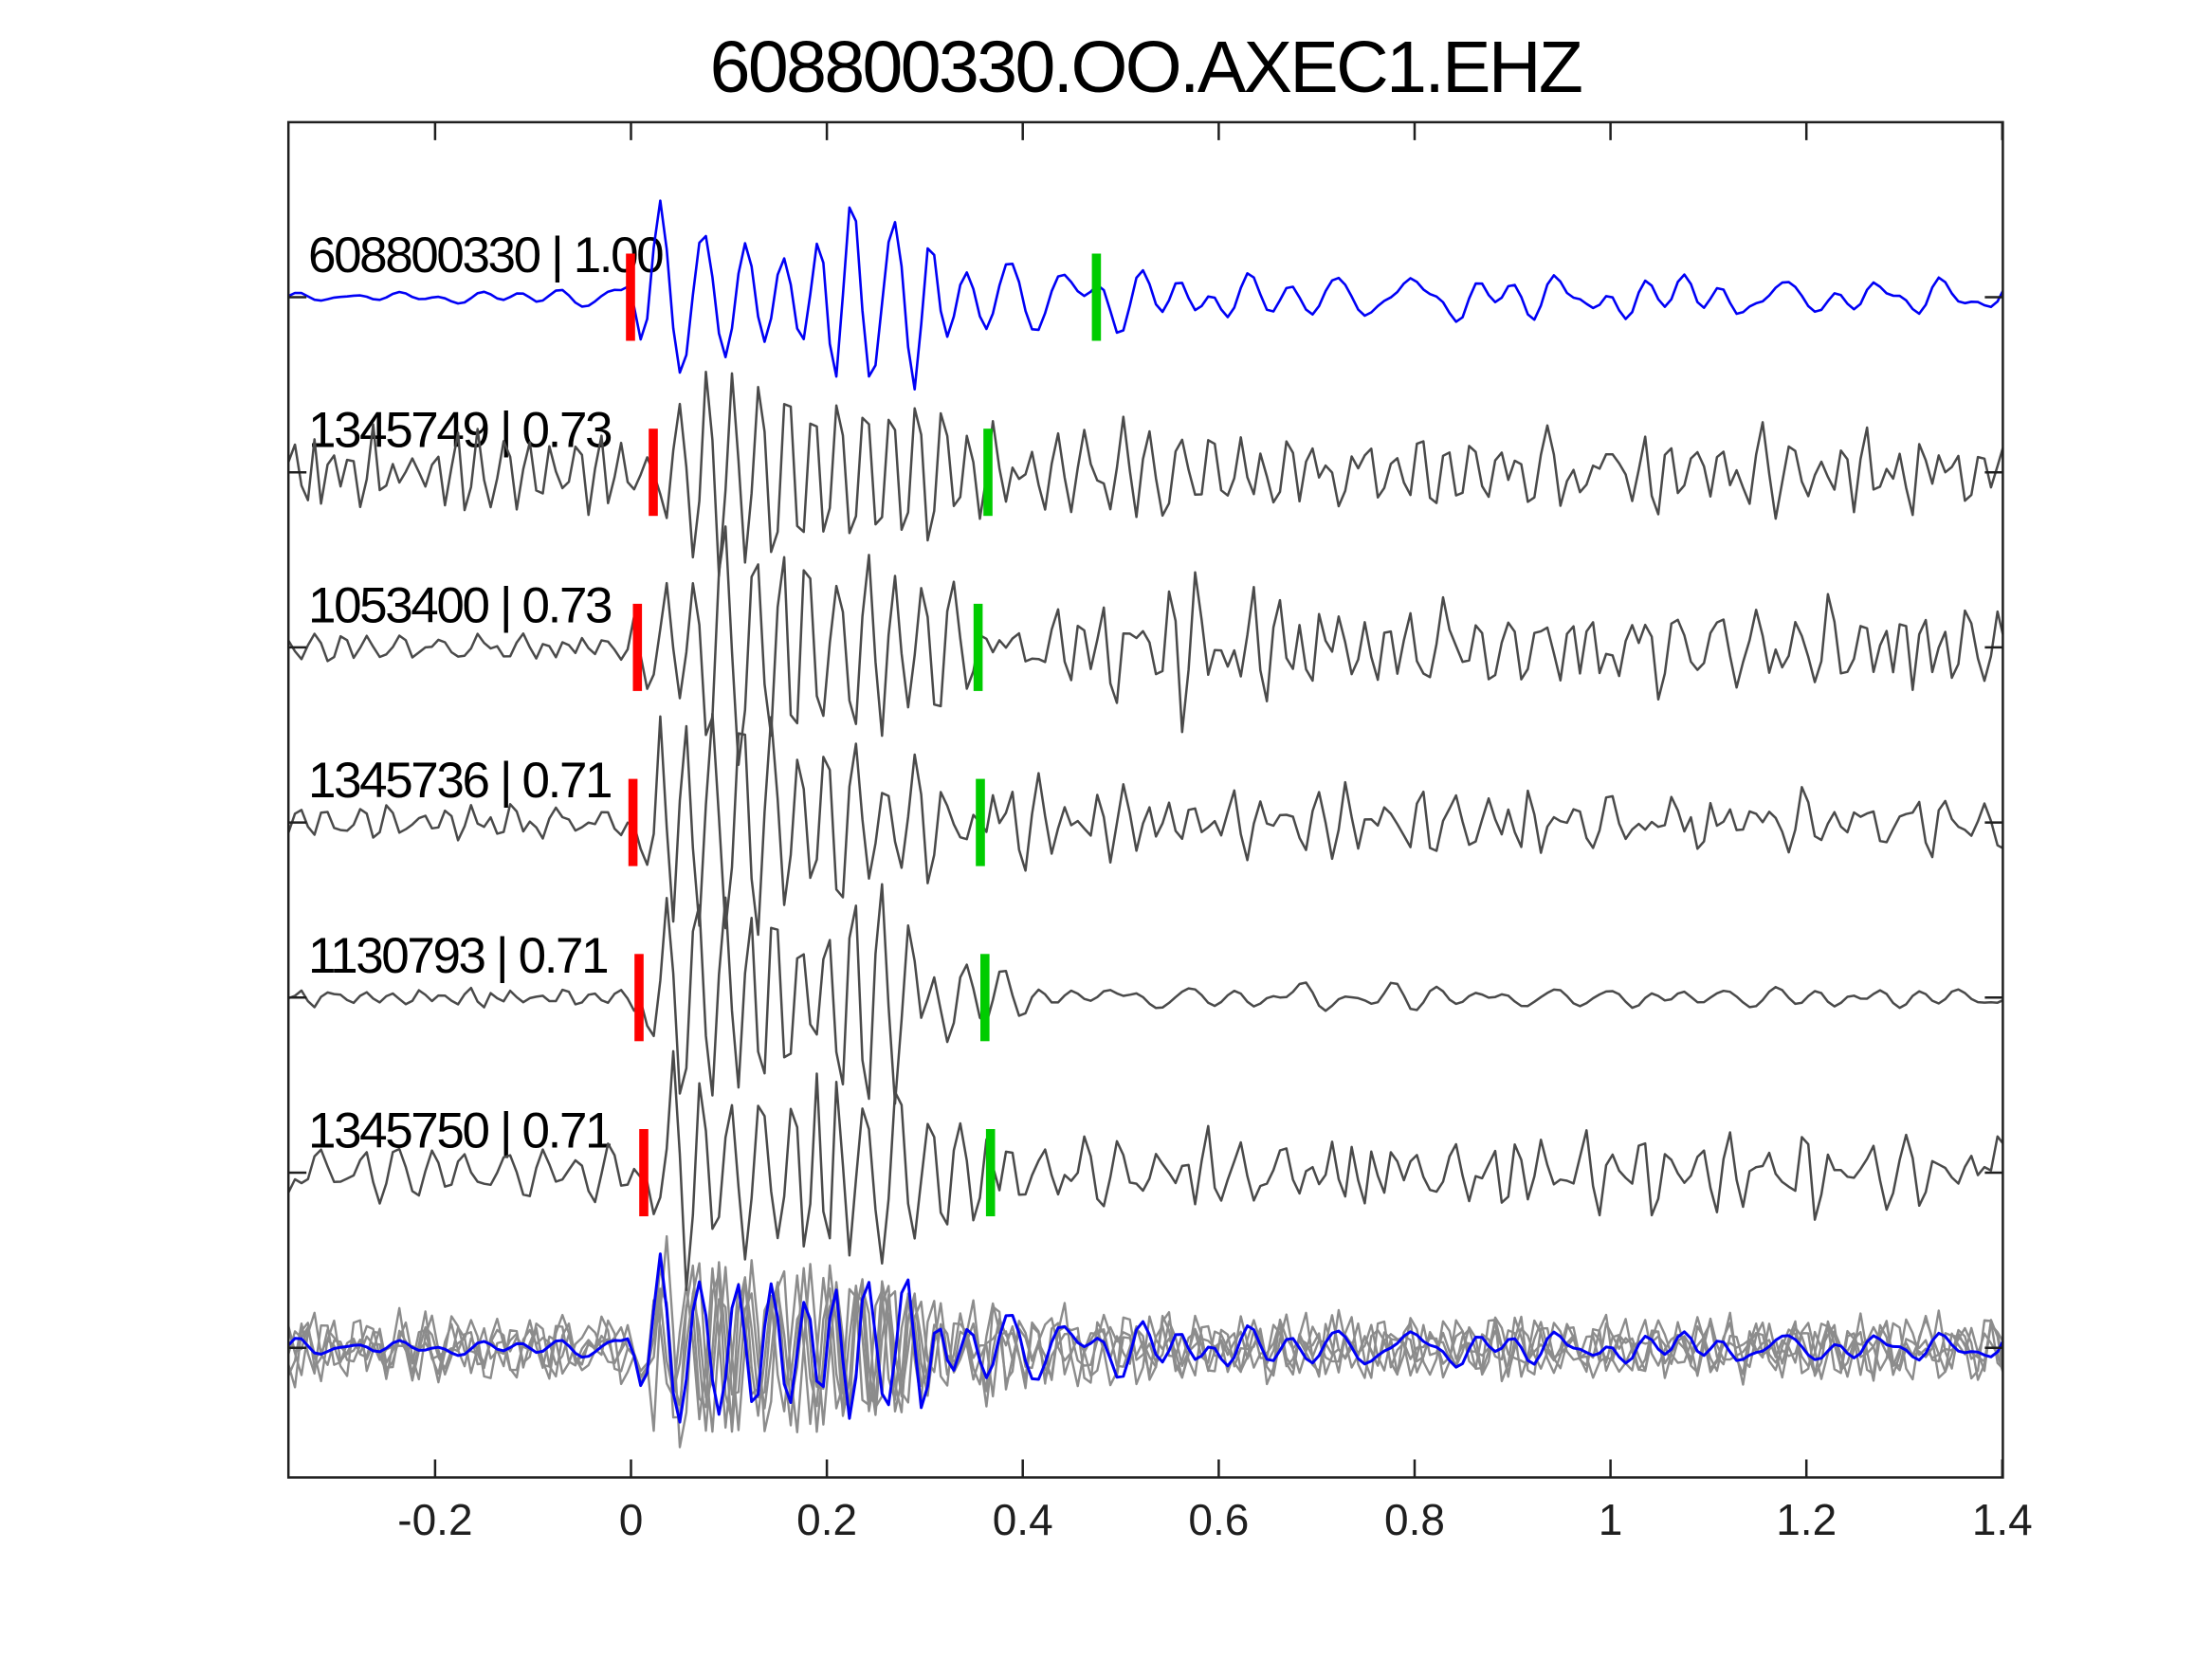 This screenshot has height=1659, width=2212. I want to click on svg-text: 1.2, so click(1806, 1519).